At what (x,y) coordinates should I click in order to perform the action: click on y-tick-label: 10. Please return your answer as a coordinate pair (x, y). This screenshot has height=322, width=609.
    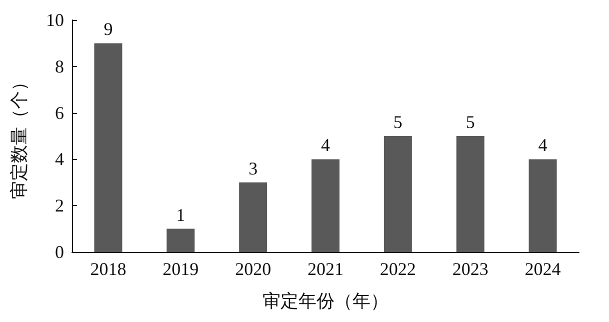
    Looking at the image, I should click on (55, 20).